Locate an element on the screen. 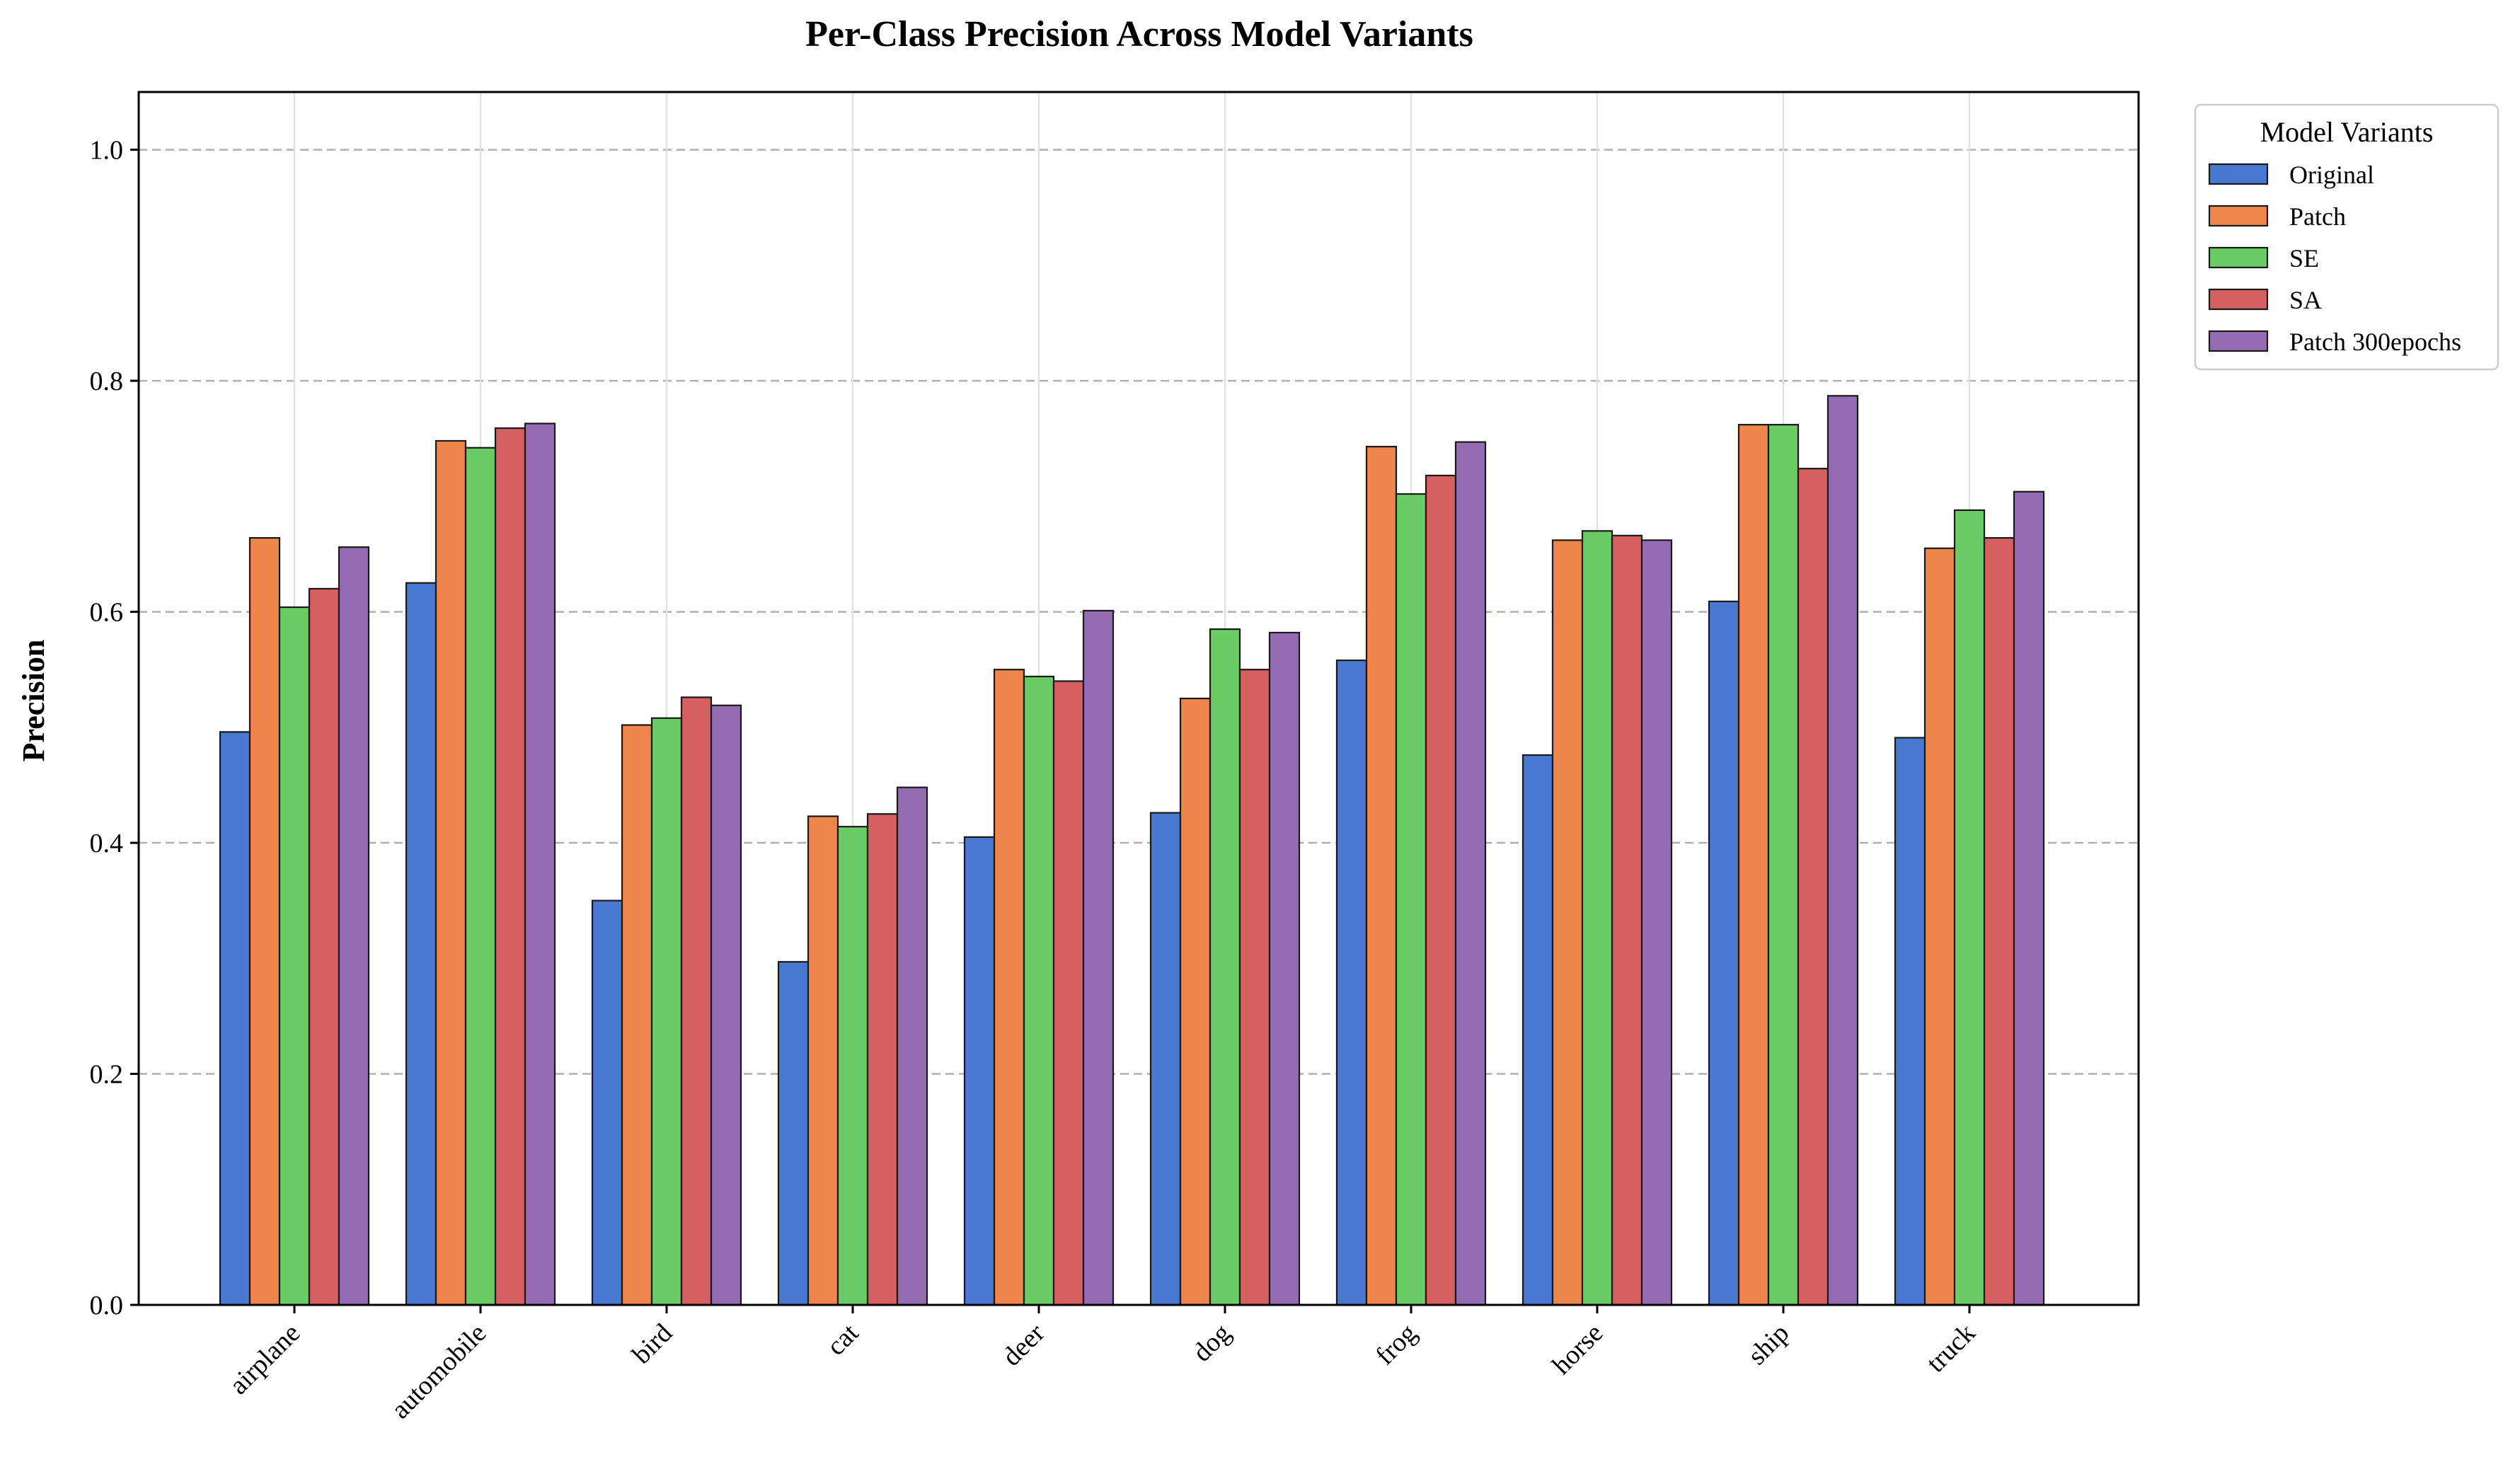  bar: SA – airplane: 0.62 is located at coordinates (324, 946).